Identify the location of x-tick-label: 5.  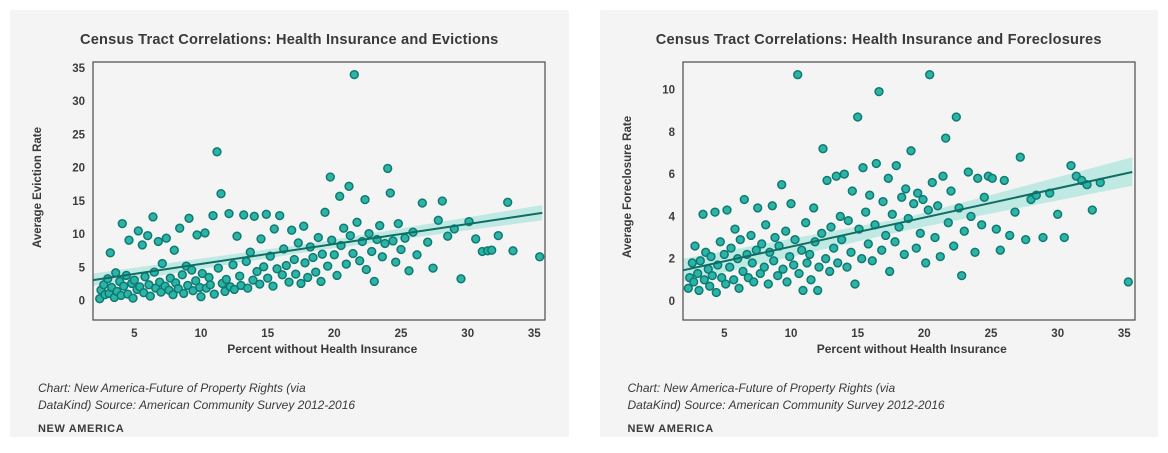
(724, 334).